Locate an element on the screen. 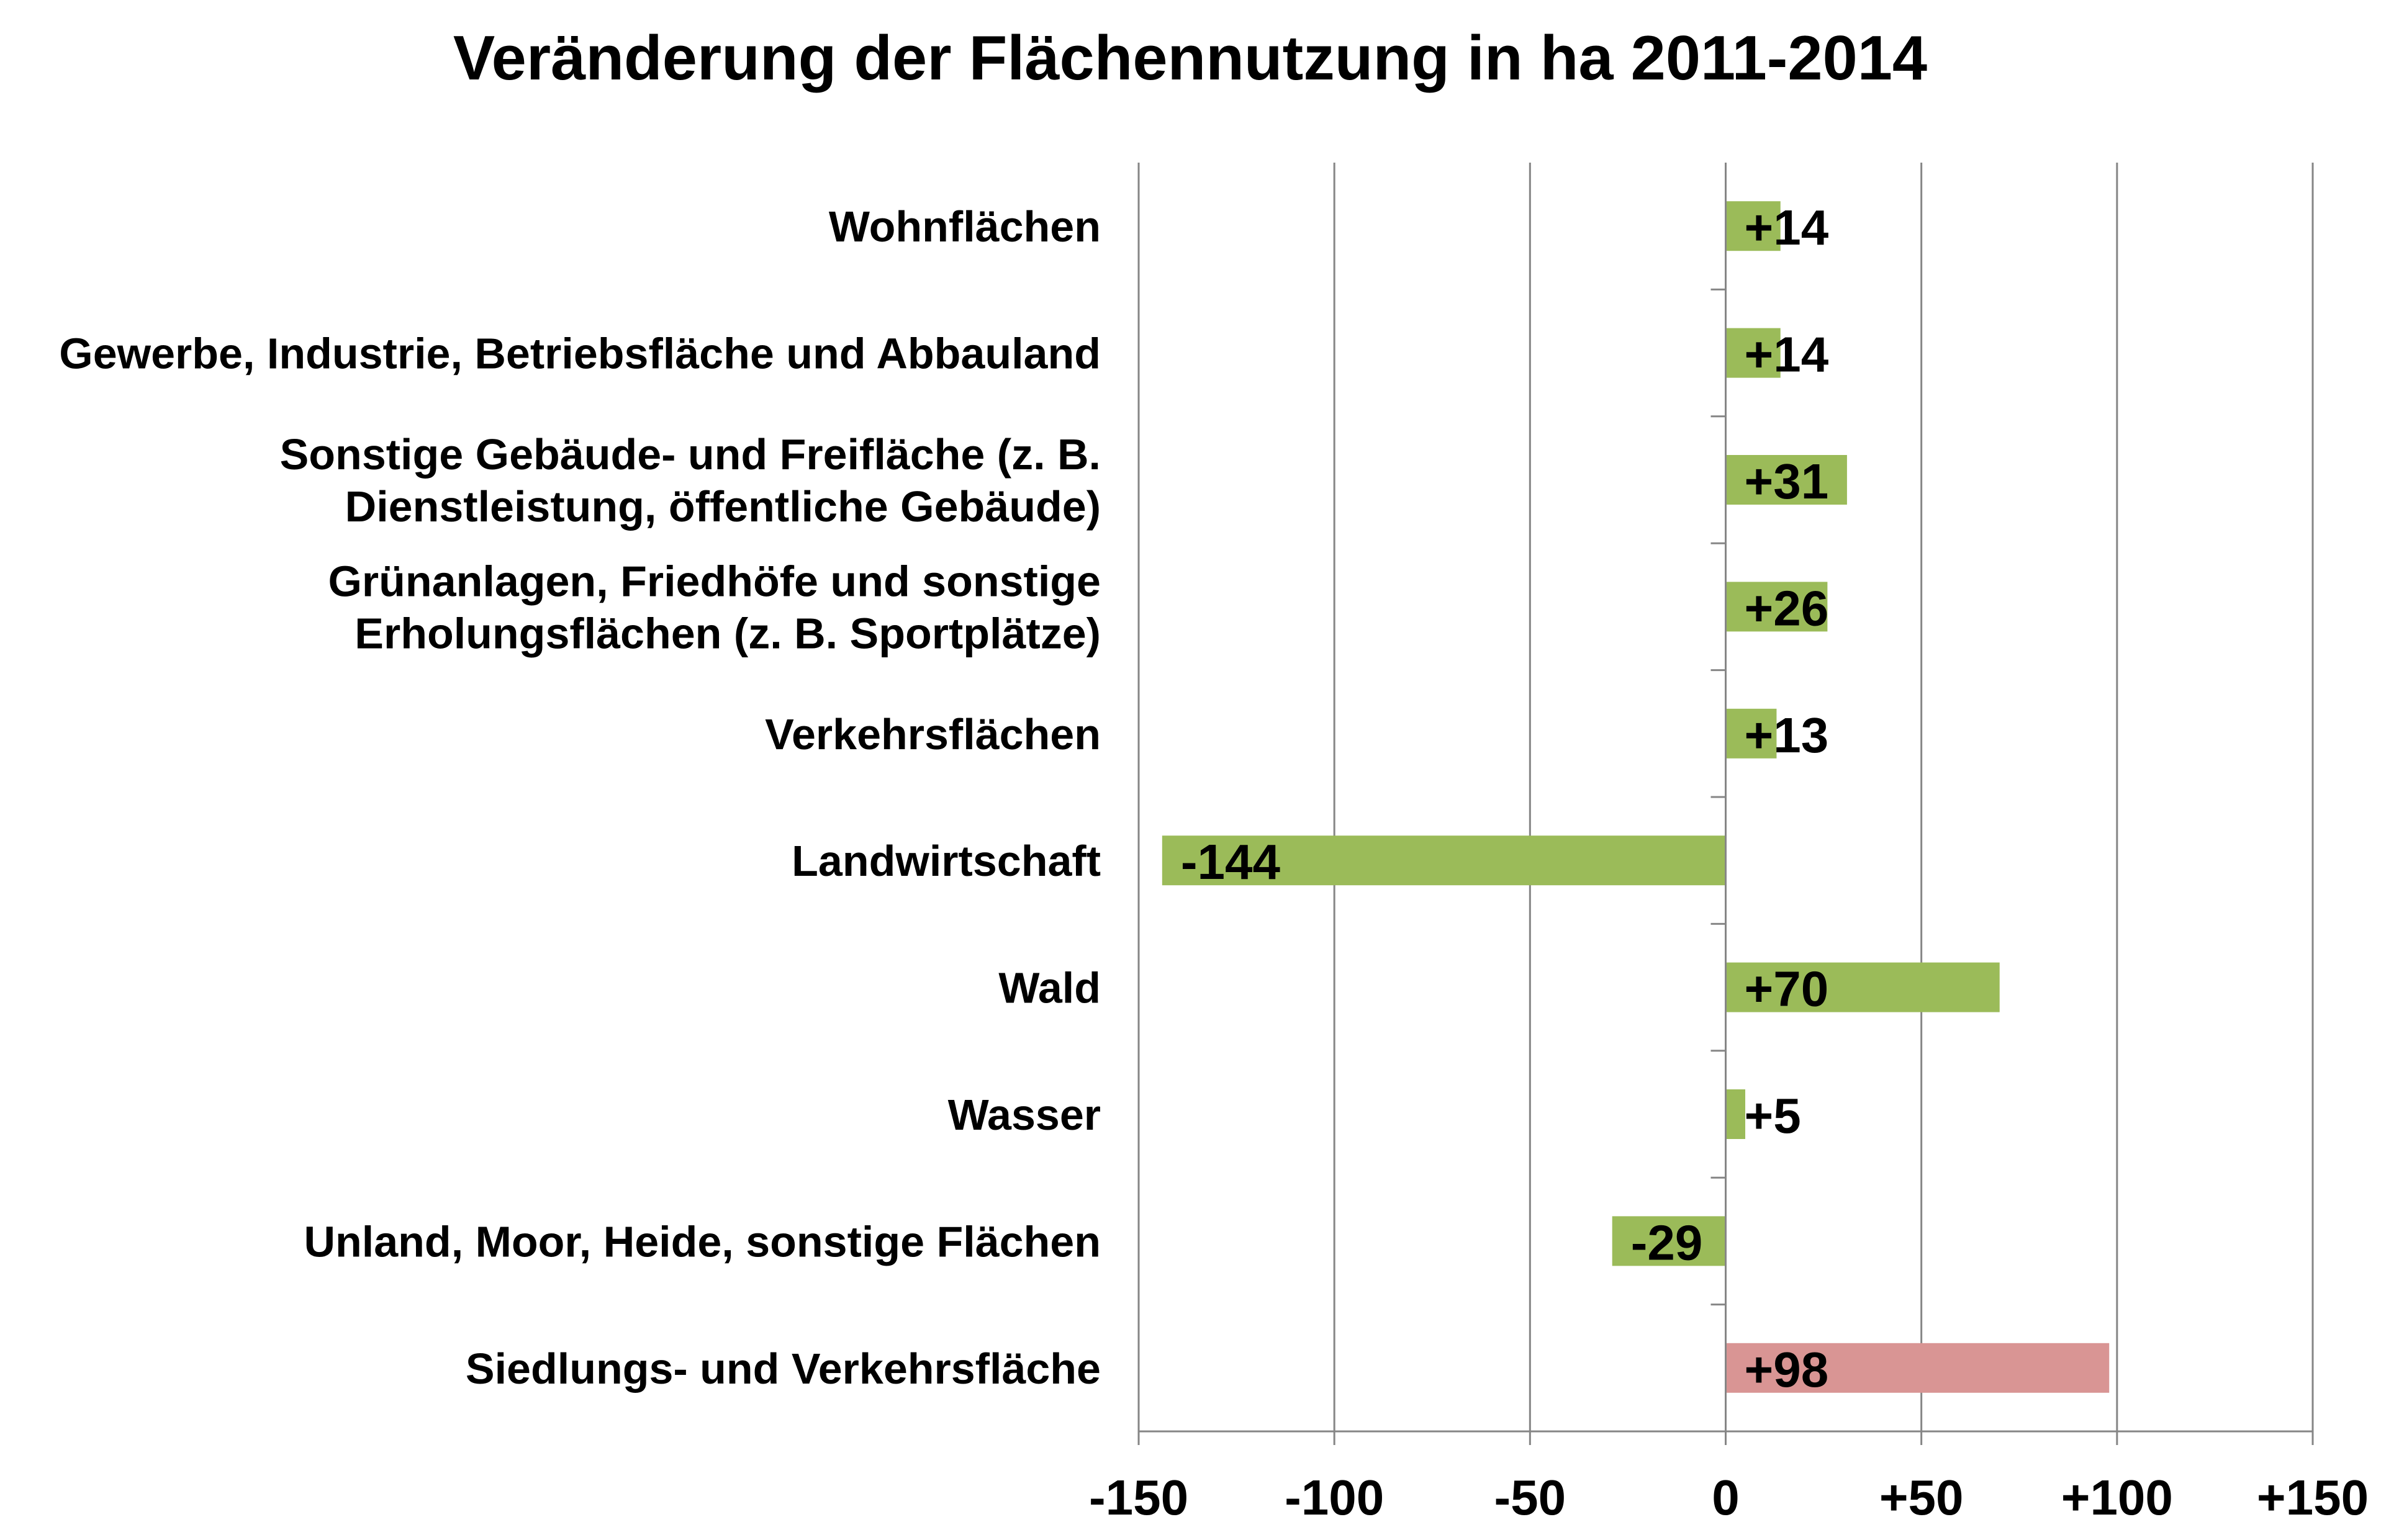 The height and width of the screenshot is (1540, 2381). x-tick-label-2: -50 is located at coordinates (1530, 1497).